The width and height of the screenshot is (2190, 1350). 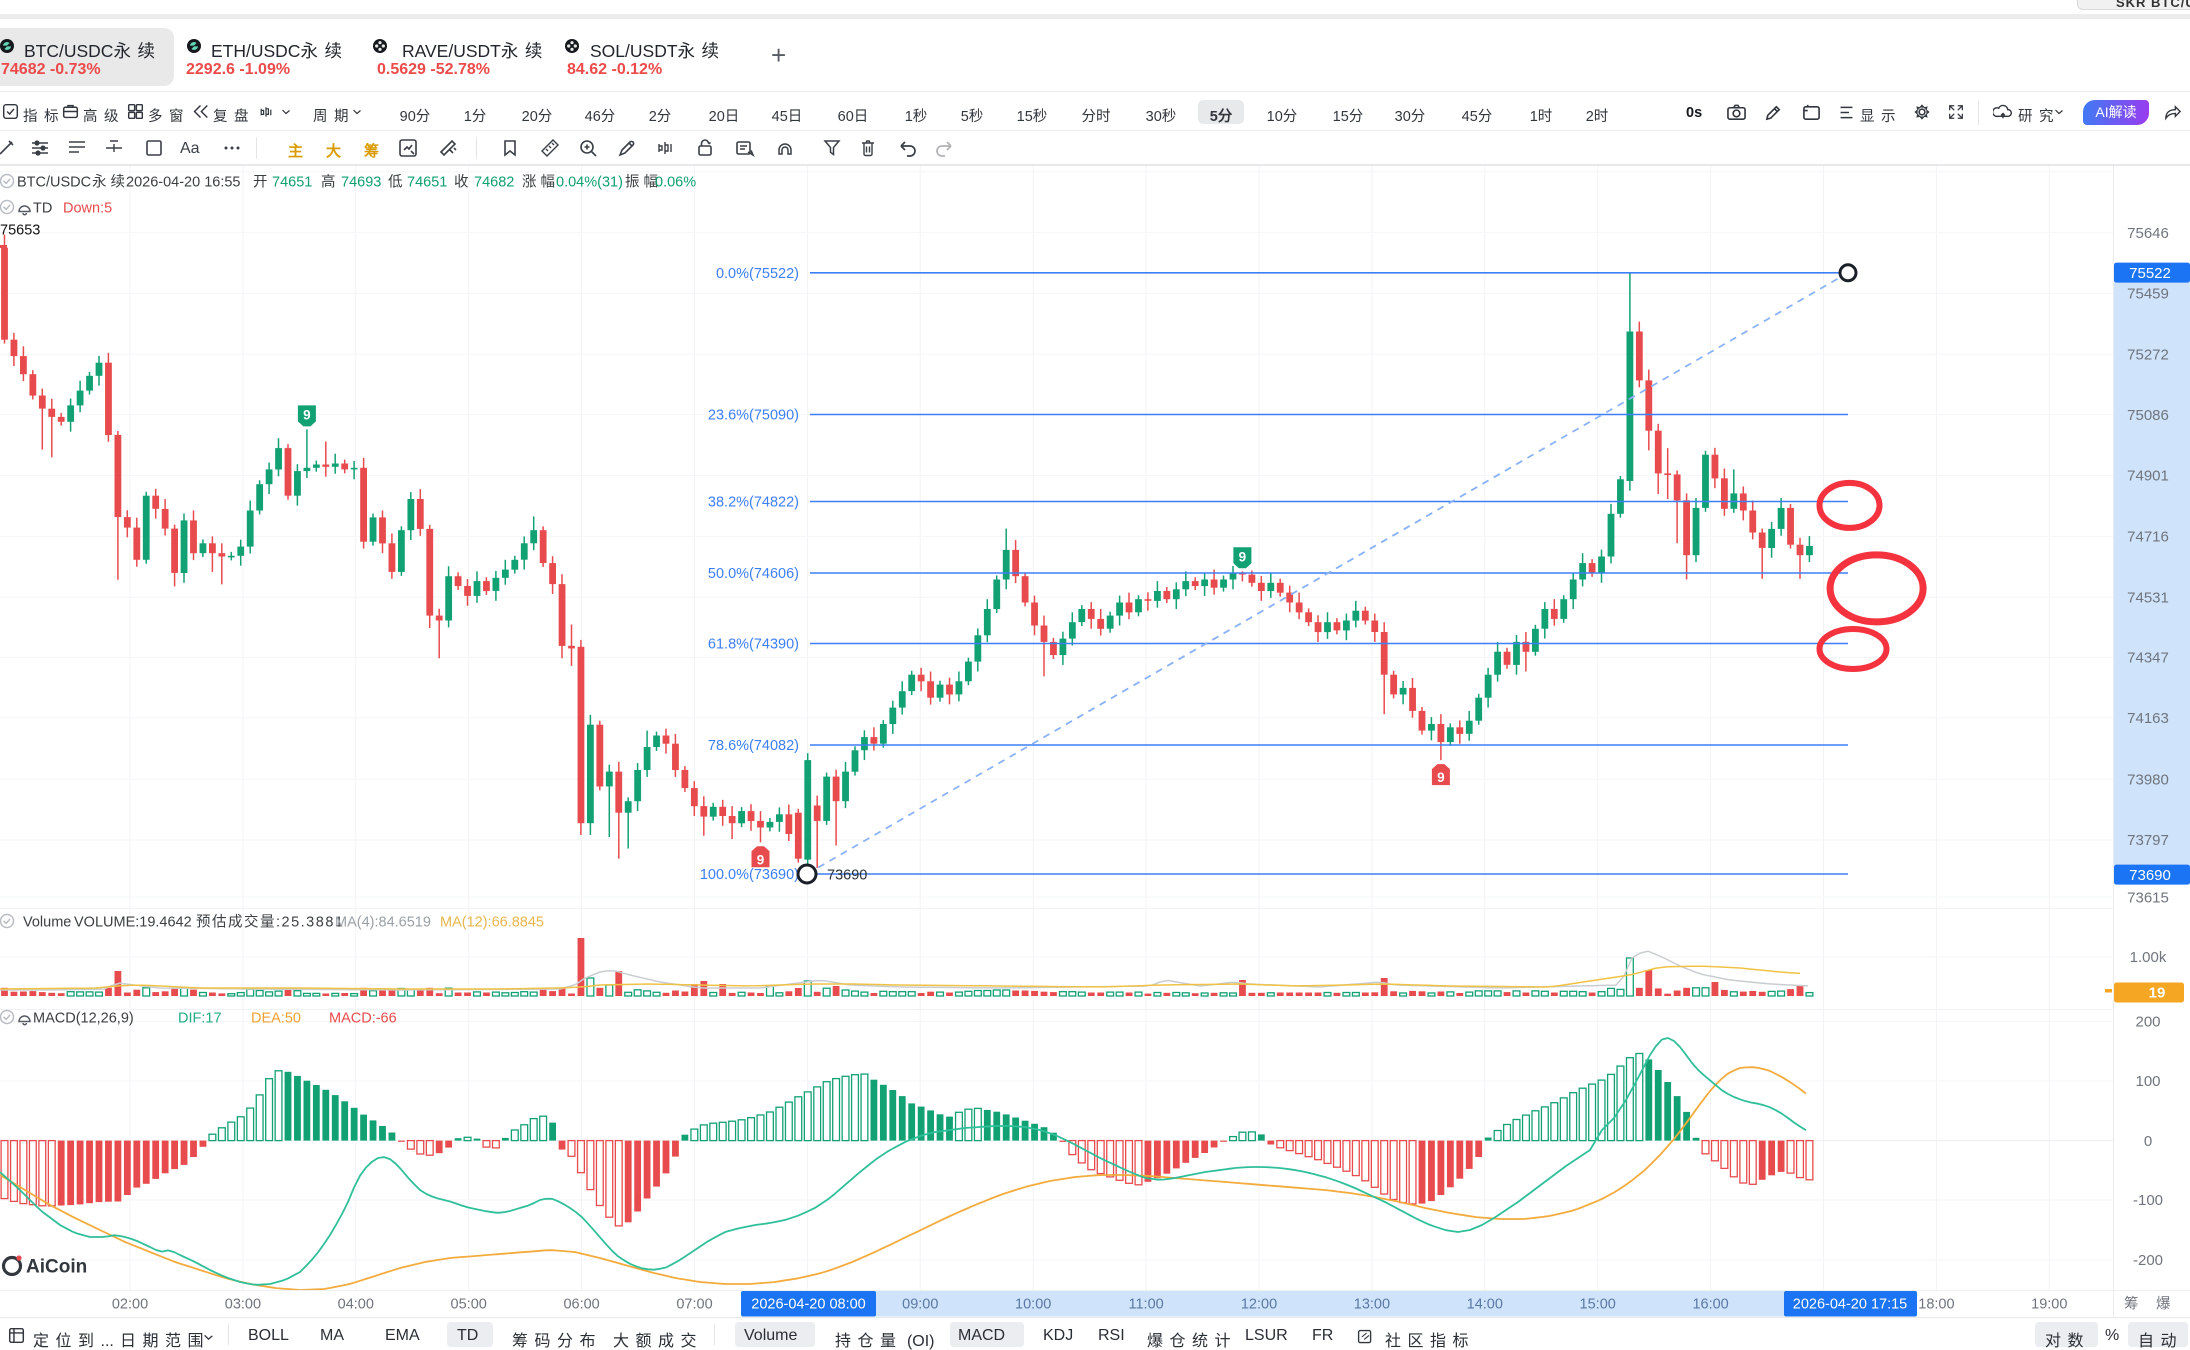 I want to click on svg-text: 0.0%(75522), so click(x=757, y=274).